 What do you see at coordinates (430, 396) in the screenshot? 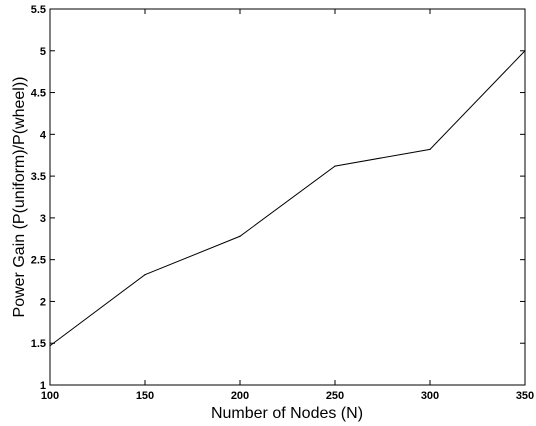
I see `x-tick-label: 300` at bounding box center [430, 396].